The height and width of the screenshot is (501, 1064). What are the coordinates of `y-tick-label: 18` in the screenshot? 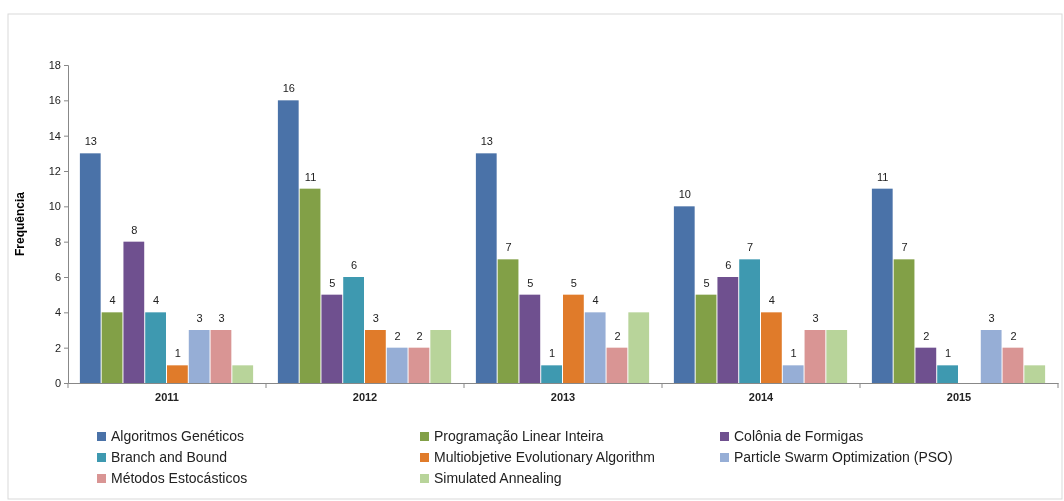 It's located at (54, 65).